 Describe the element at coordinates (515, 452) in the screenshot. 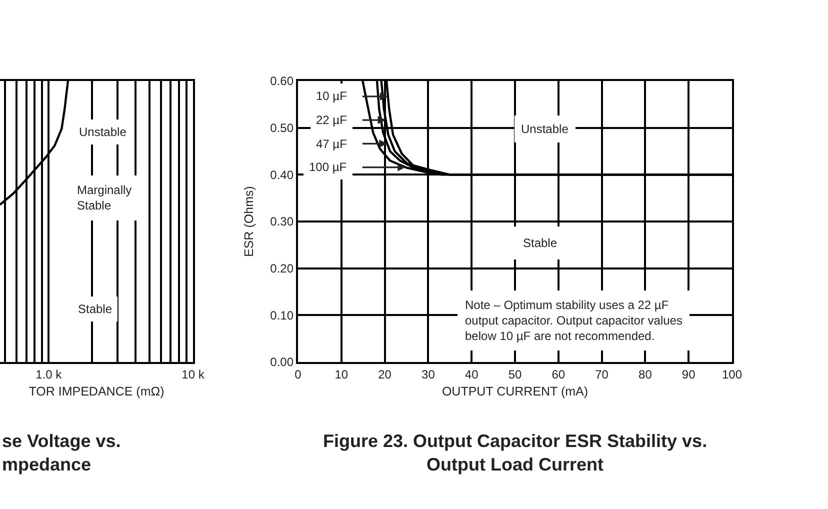

I see `text: Figure 23. Output Capacitor ESR Stability vs. Output Load Current` at that location.